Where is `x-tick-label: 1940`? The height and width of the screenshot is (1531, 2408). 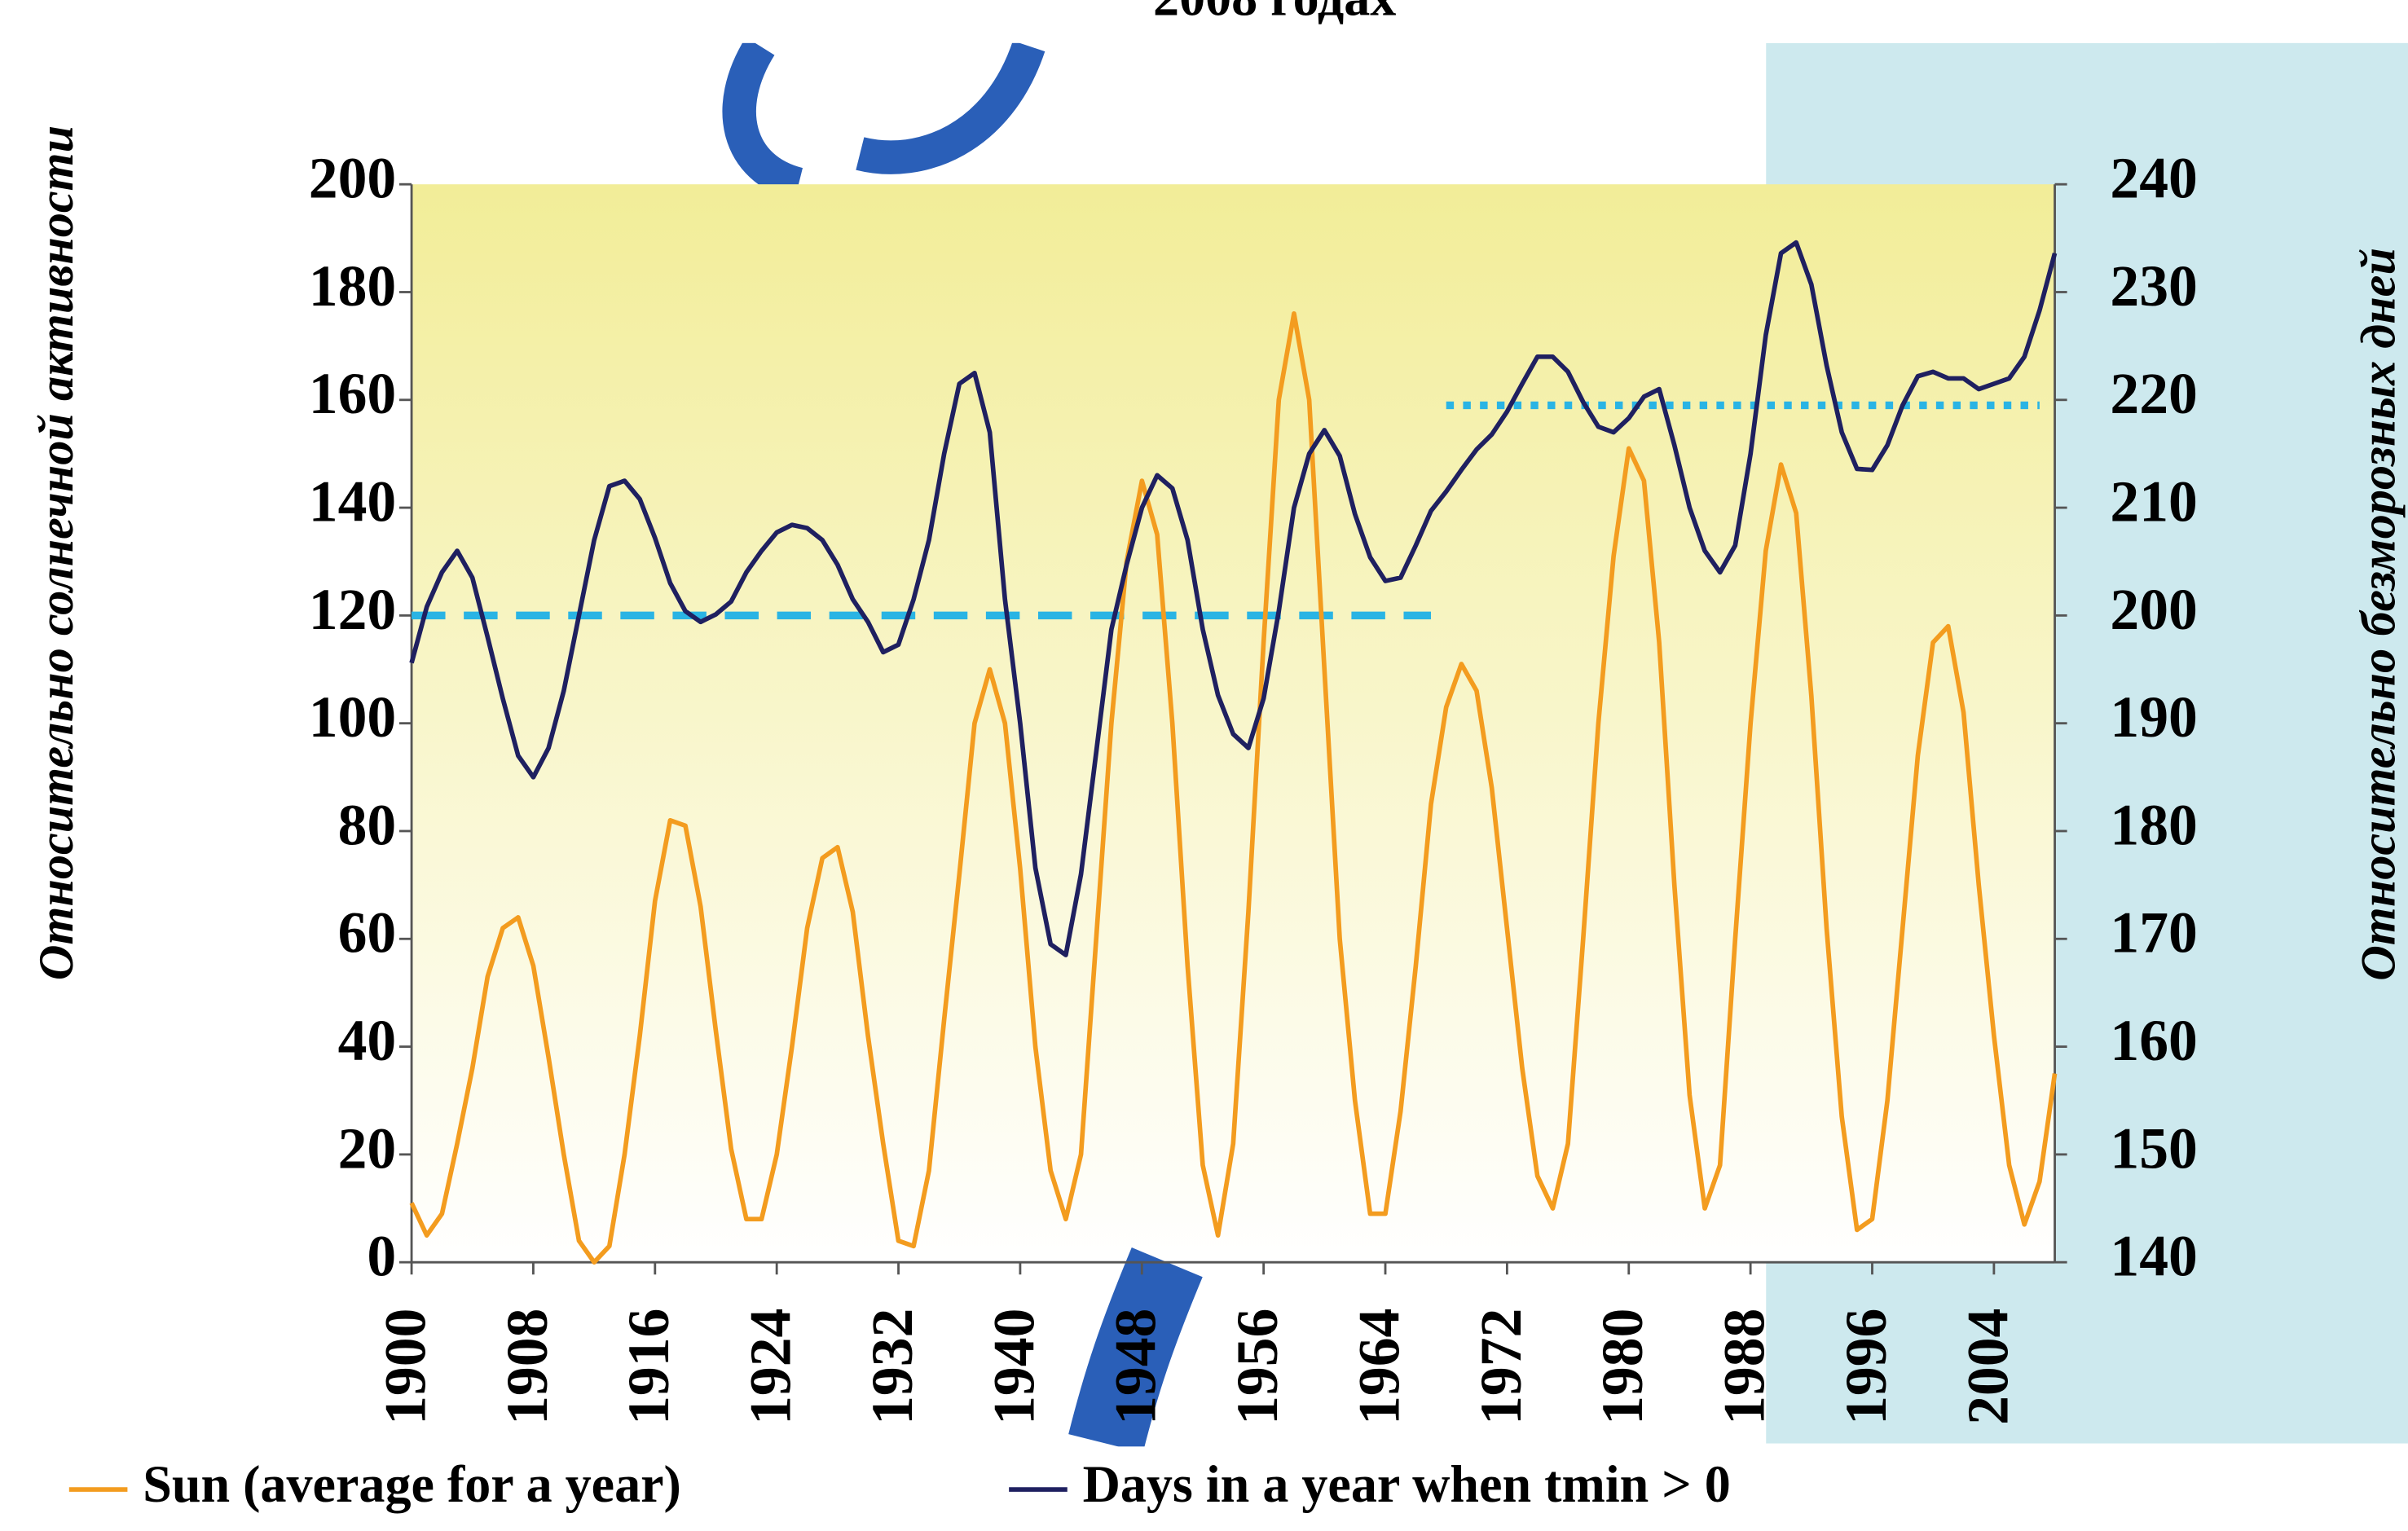
x-tick-label: 1940 is located at coordinates (1014, 1367).